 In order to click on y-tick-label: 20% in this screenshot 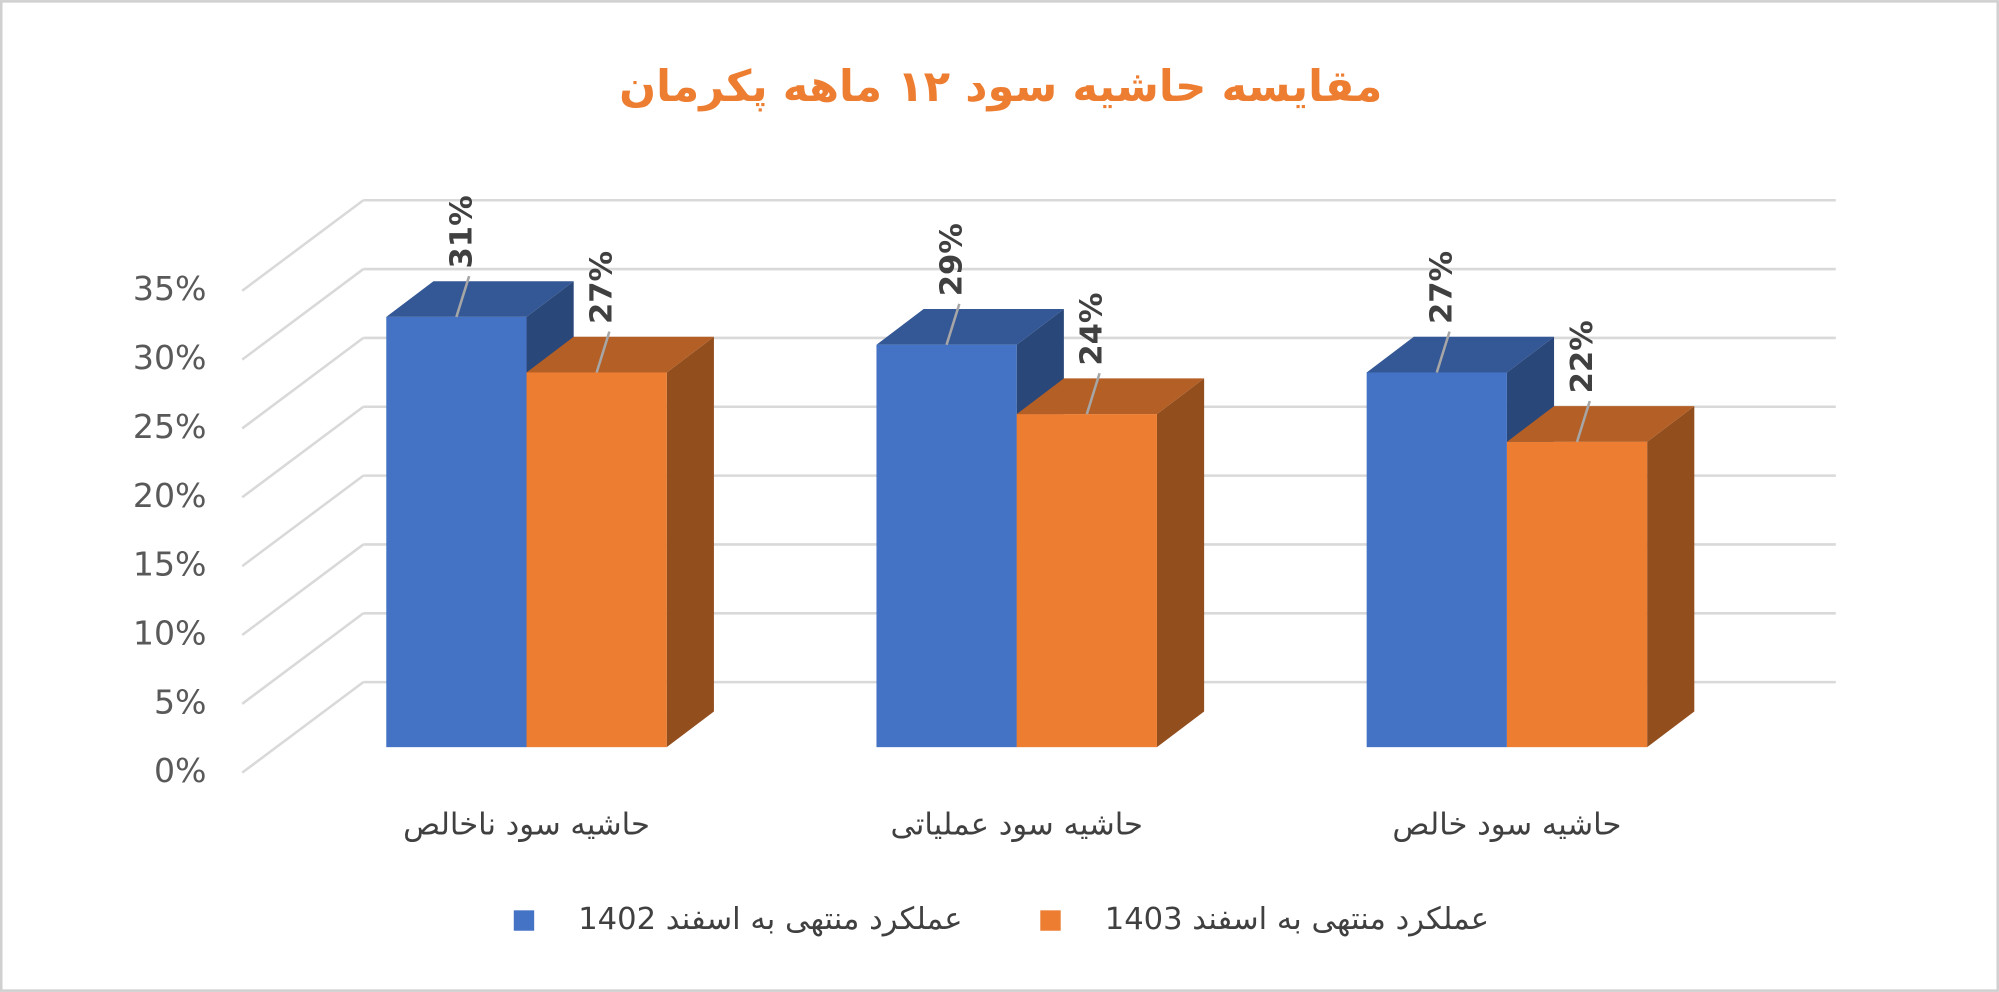, I will do `click(170, 495)`.